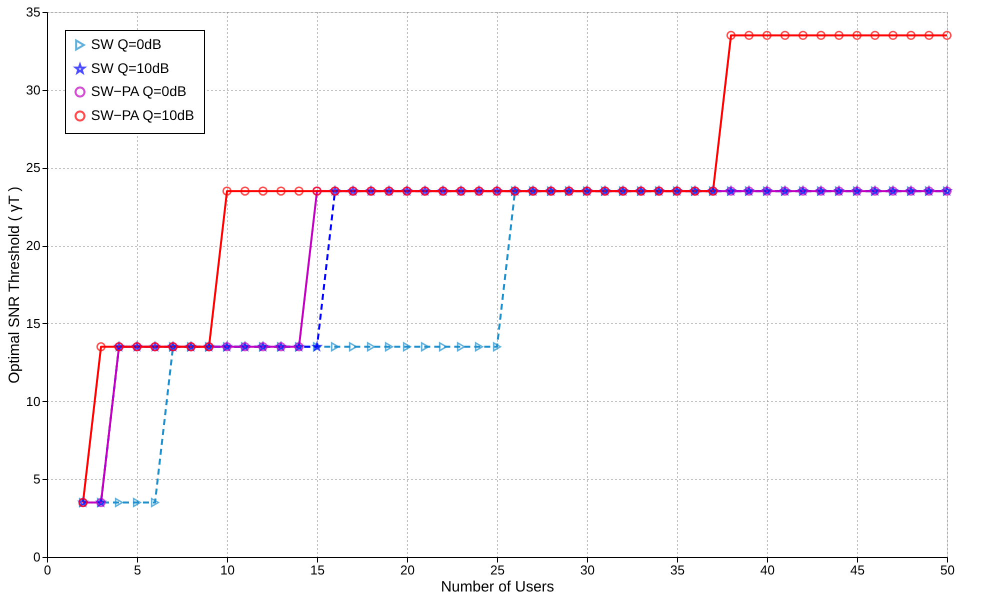  I want to click on legend-label: SW Q=10dB, so click(130, 68).